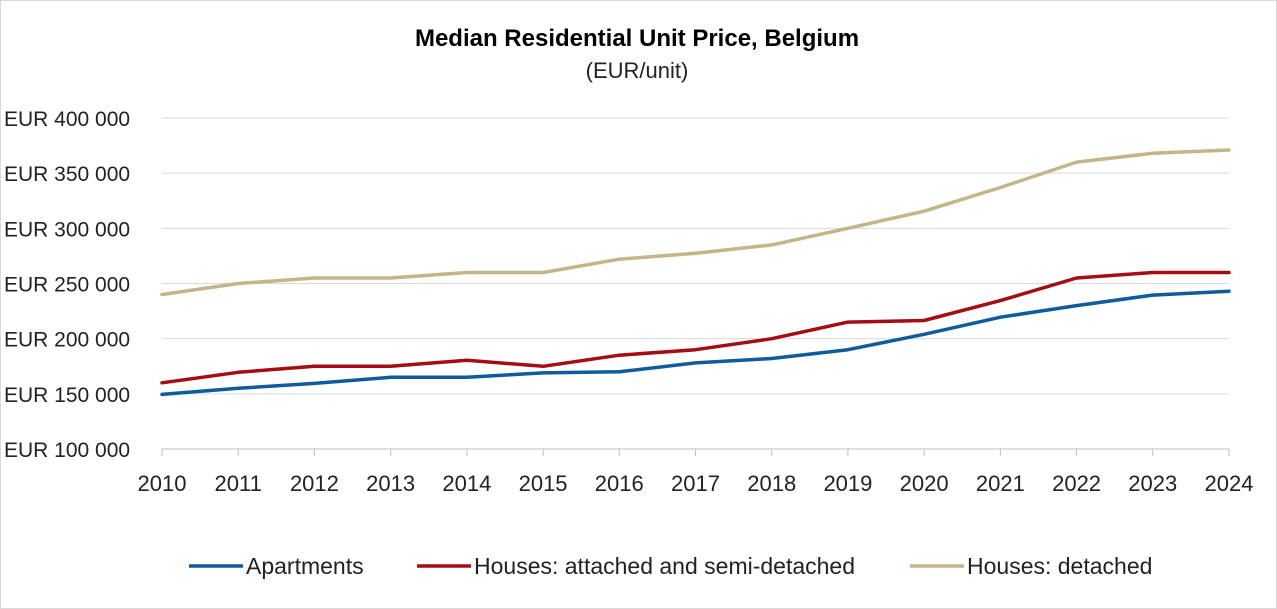 This screenshot has height=609, width=1277. I want to click on y-tick-label: EUR 250 000, so click(67, 285).